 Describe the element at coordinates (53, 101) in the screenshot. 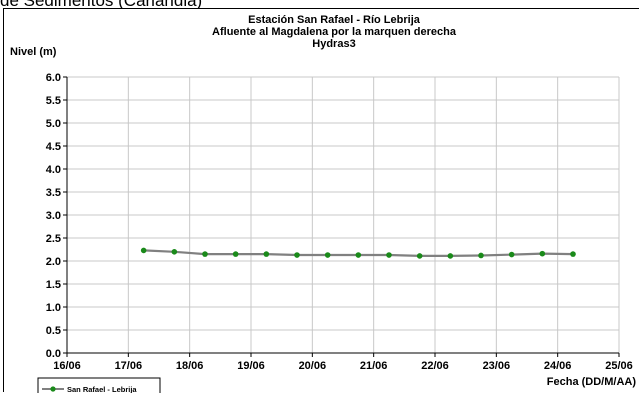

I see `y-tick-label: 5.5` at that location.